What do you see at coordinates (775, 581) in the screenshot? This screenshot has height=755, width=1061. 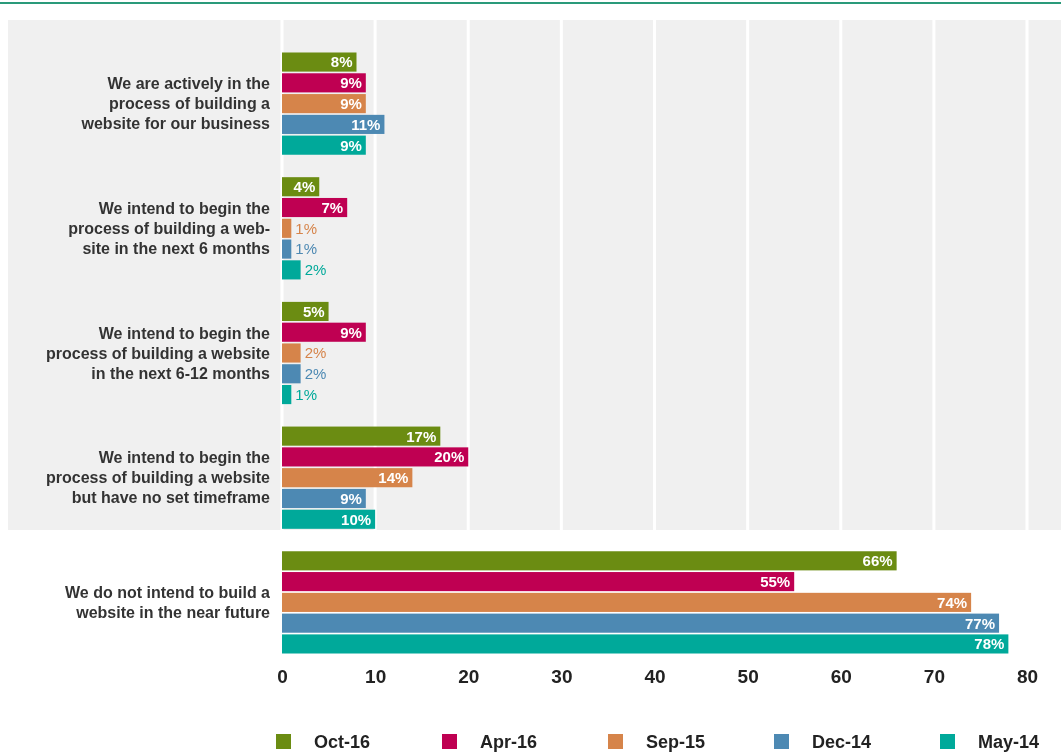 I see `data-label: 55%` at bounding box center [775, 581].